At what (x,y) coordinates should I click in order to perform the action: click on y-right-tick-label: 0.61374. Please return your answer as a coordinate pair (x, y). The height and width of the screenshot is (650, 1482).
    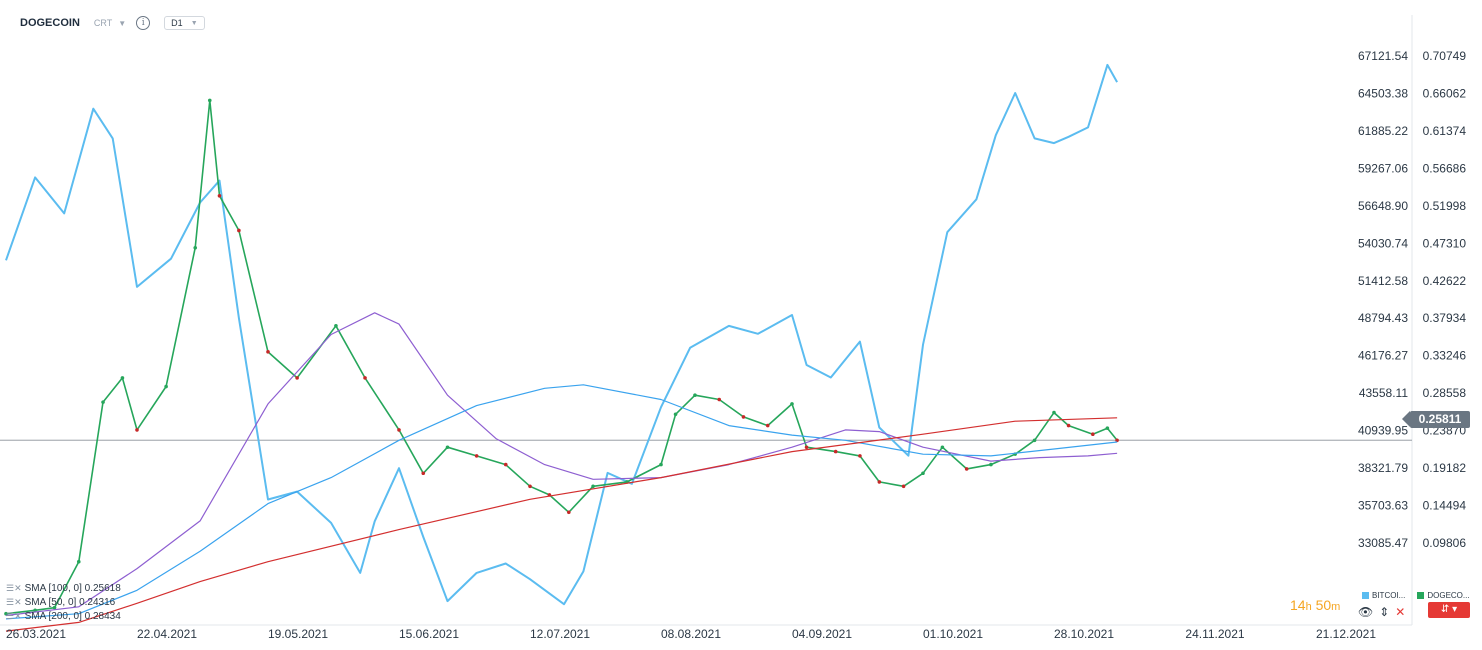
    Looking at the image, I should click on (1445, 131).